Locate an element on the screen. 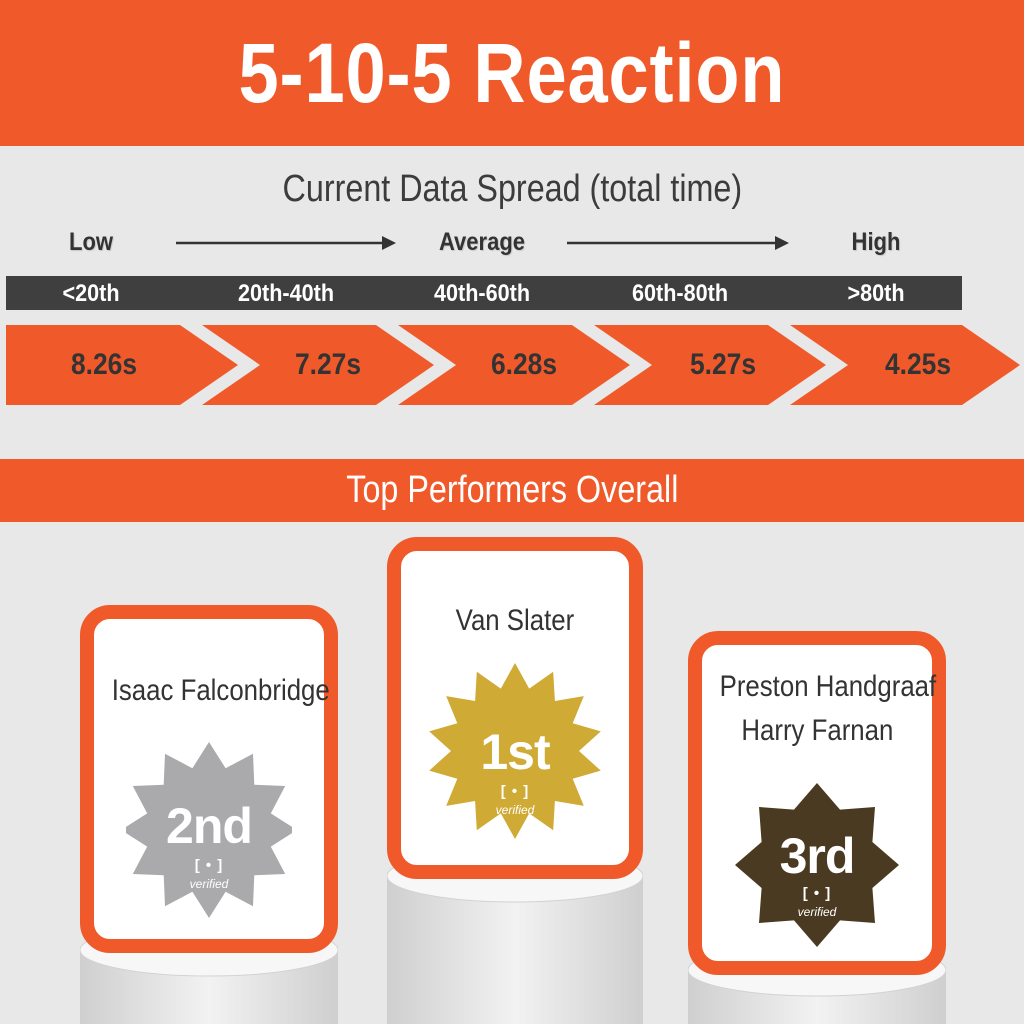  performer-name: Isaac Falconbridge is located at coordinates (212, 691).